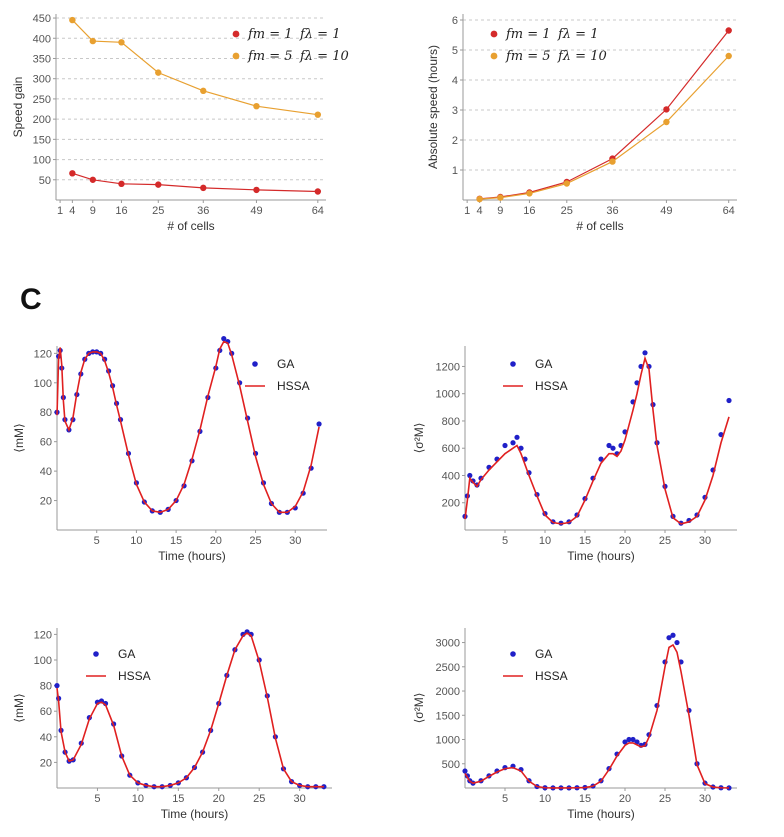 The width and height of the screenshot is (784, 837). Describe the element at coordinates (601, 556) in the screenshot. I see `x-axis-label: Time (hours)` at that location.